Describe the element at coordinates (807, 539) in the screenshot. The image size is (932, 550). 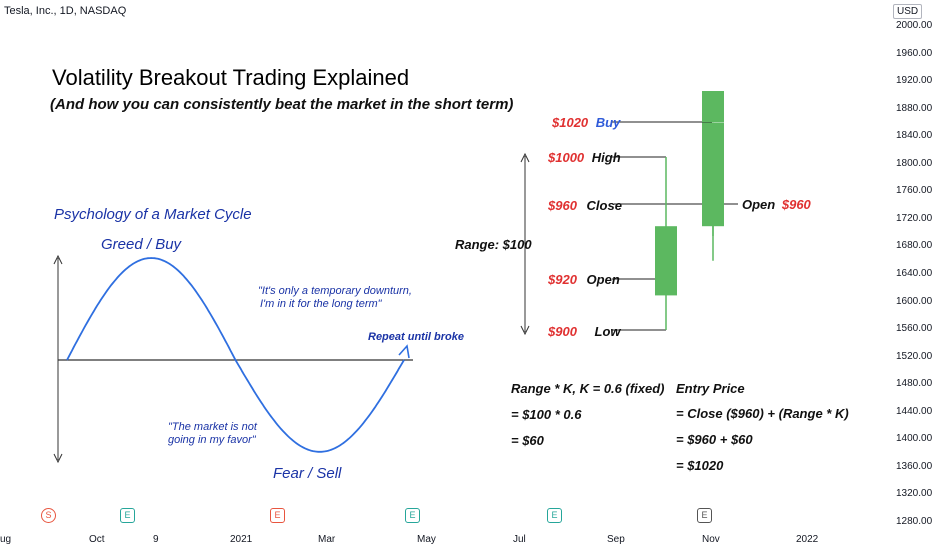
I see `time-tick: 2022` at that location.